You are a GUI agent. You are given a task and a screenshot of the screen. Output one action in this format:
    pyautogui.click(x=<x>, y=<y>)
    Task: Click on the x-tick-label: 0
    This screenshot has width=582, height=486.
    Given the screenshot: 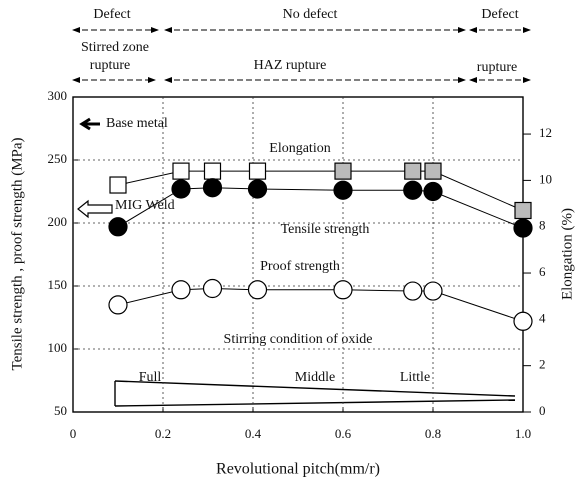 What is the action you would take?
    pyautogui.click(x=73, y=433)
    